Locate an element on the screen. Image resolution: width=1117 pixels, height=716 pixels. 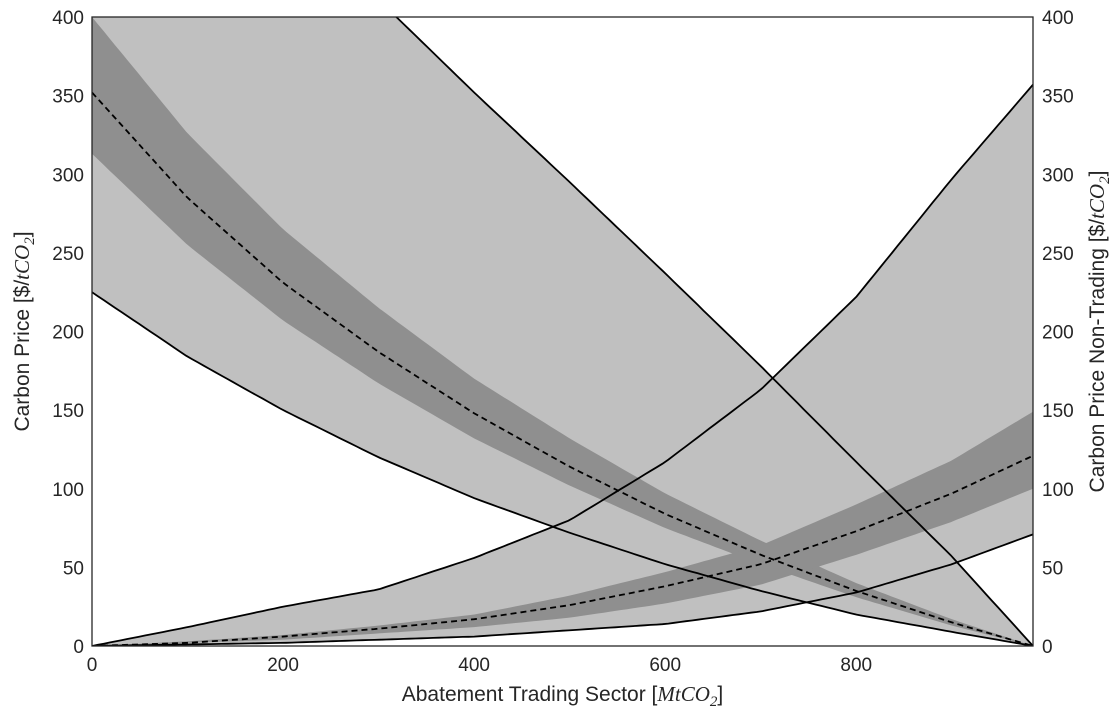
y-axis-label-right: Carbon Price Non-Trading [$/tCO2] is located at coordinates (1099, 332).